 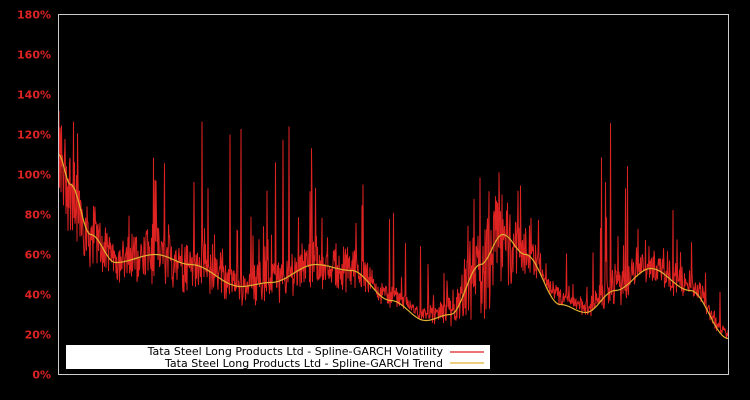 I want to click on y-tick-label: 80%, so click(x=38, y=215).